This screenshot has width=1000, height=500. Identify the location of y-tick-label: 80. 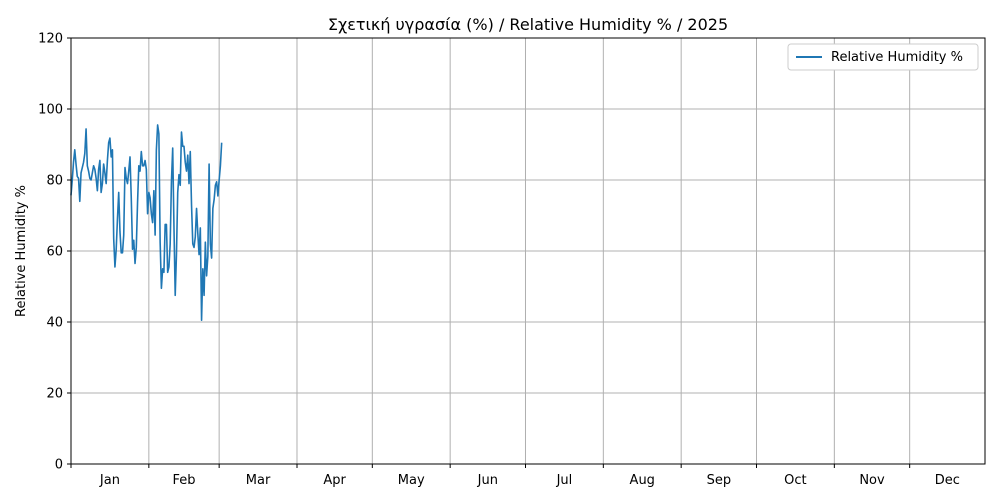
(54, 181).